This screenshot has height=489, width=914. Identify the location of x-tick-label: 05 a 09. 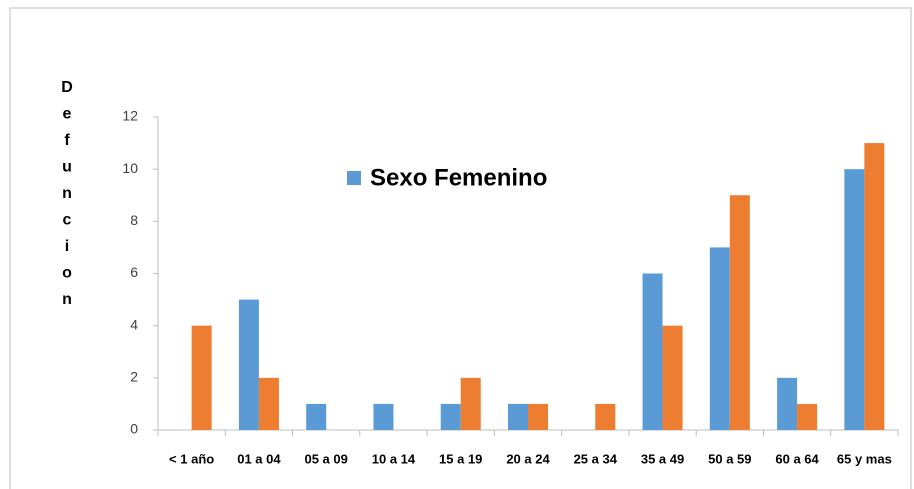
(325, 458).